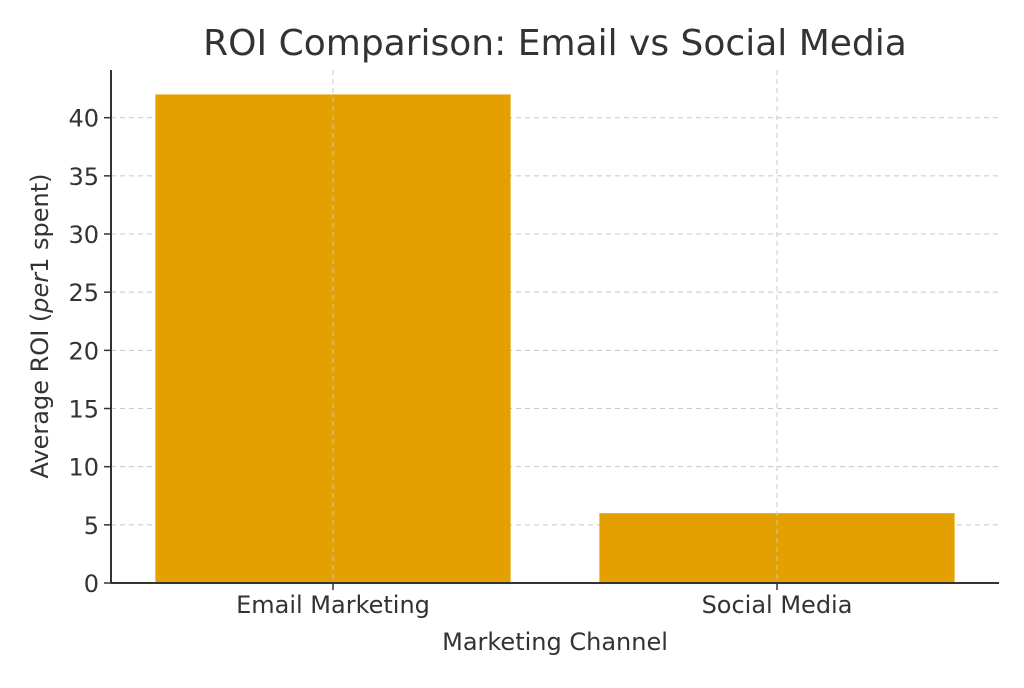 The height and width of the screenshot is (688, 1024). Describe the element at coordinates (83, 177) in the screenshot. I see `y-tick-label: 35` at that location.